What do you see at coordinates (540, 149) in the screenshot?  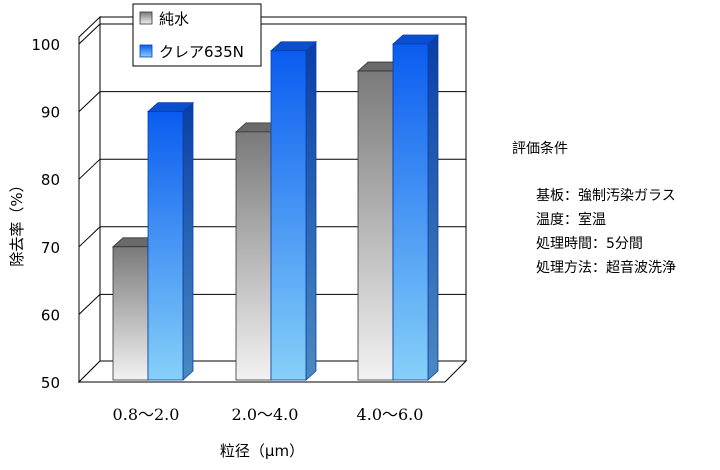 I see `conditions-title: 評価条件` at bounding box center [540, 149].